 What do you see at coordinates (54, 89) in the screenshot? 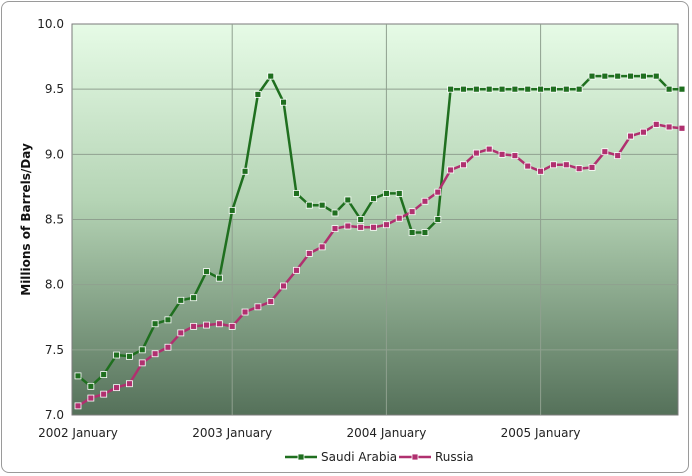
I see `y-tick-label: 9.5` at bounding box center [54, 89].